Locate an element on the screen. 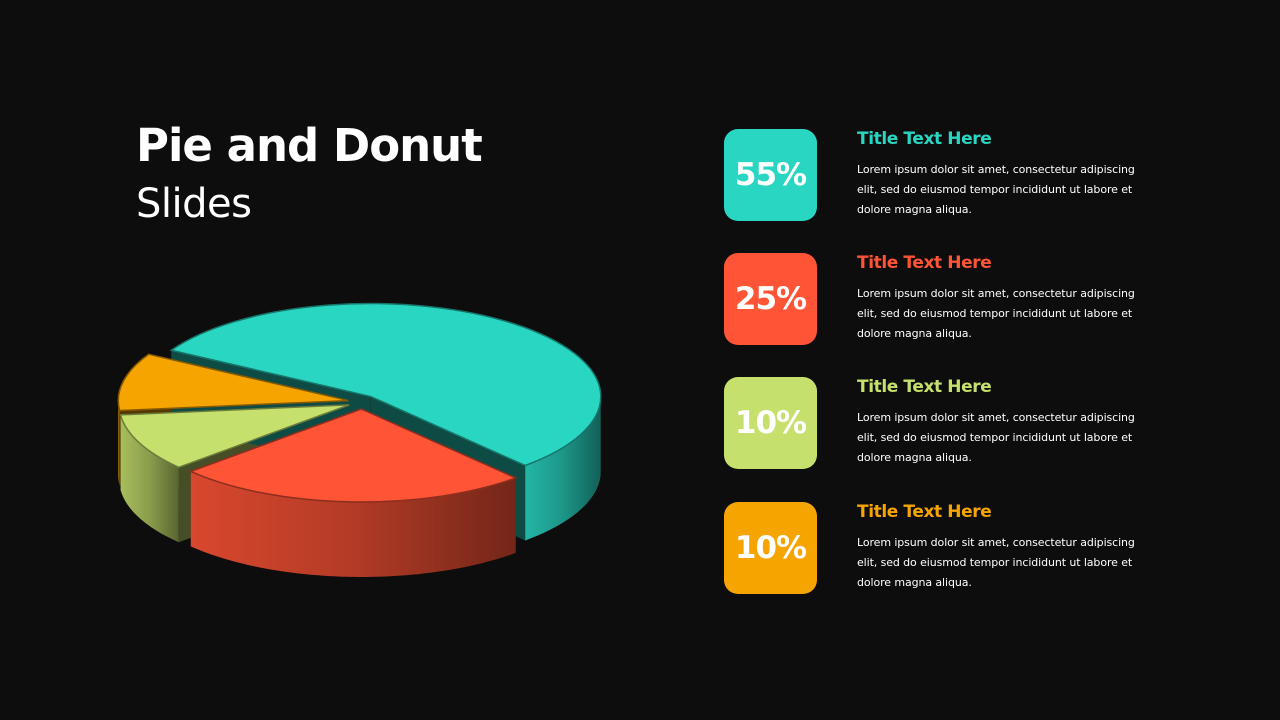 This screenshot has width=1280, height=720. title-block: Pie and Donut Slides is located at coordinates (309, 176).